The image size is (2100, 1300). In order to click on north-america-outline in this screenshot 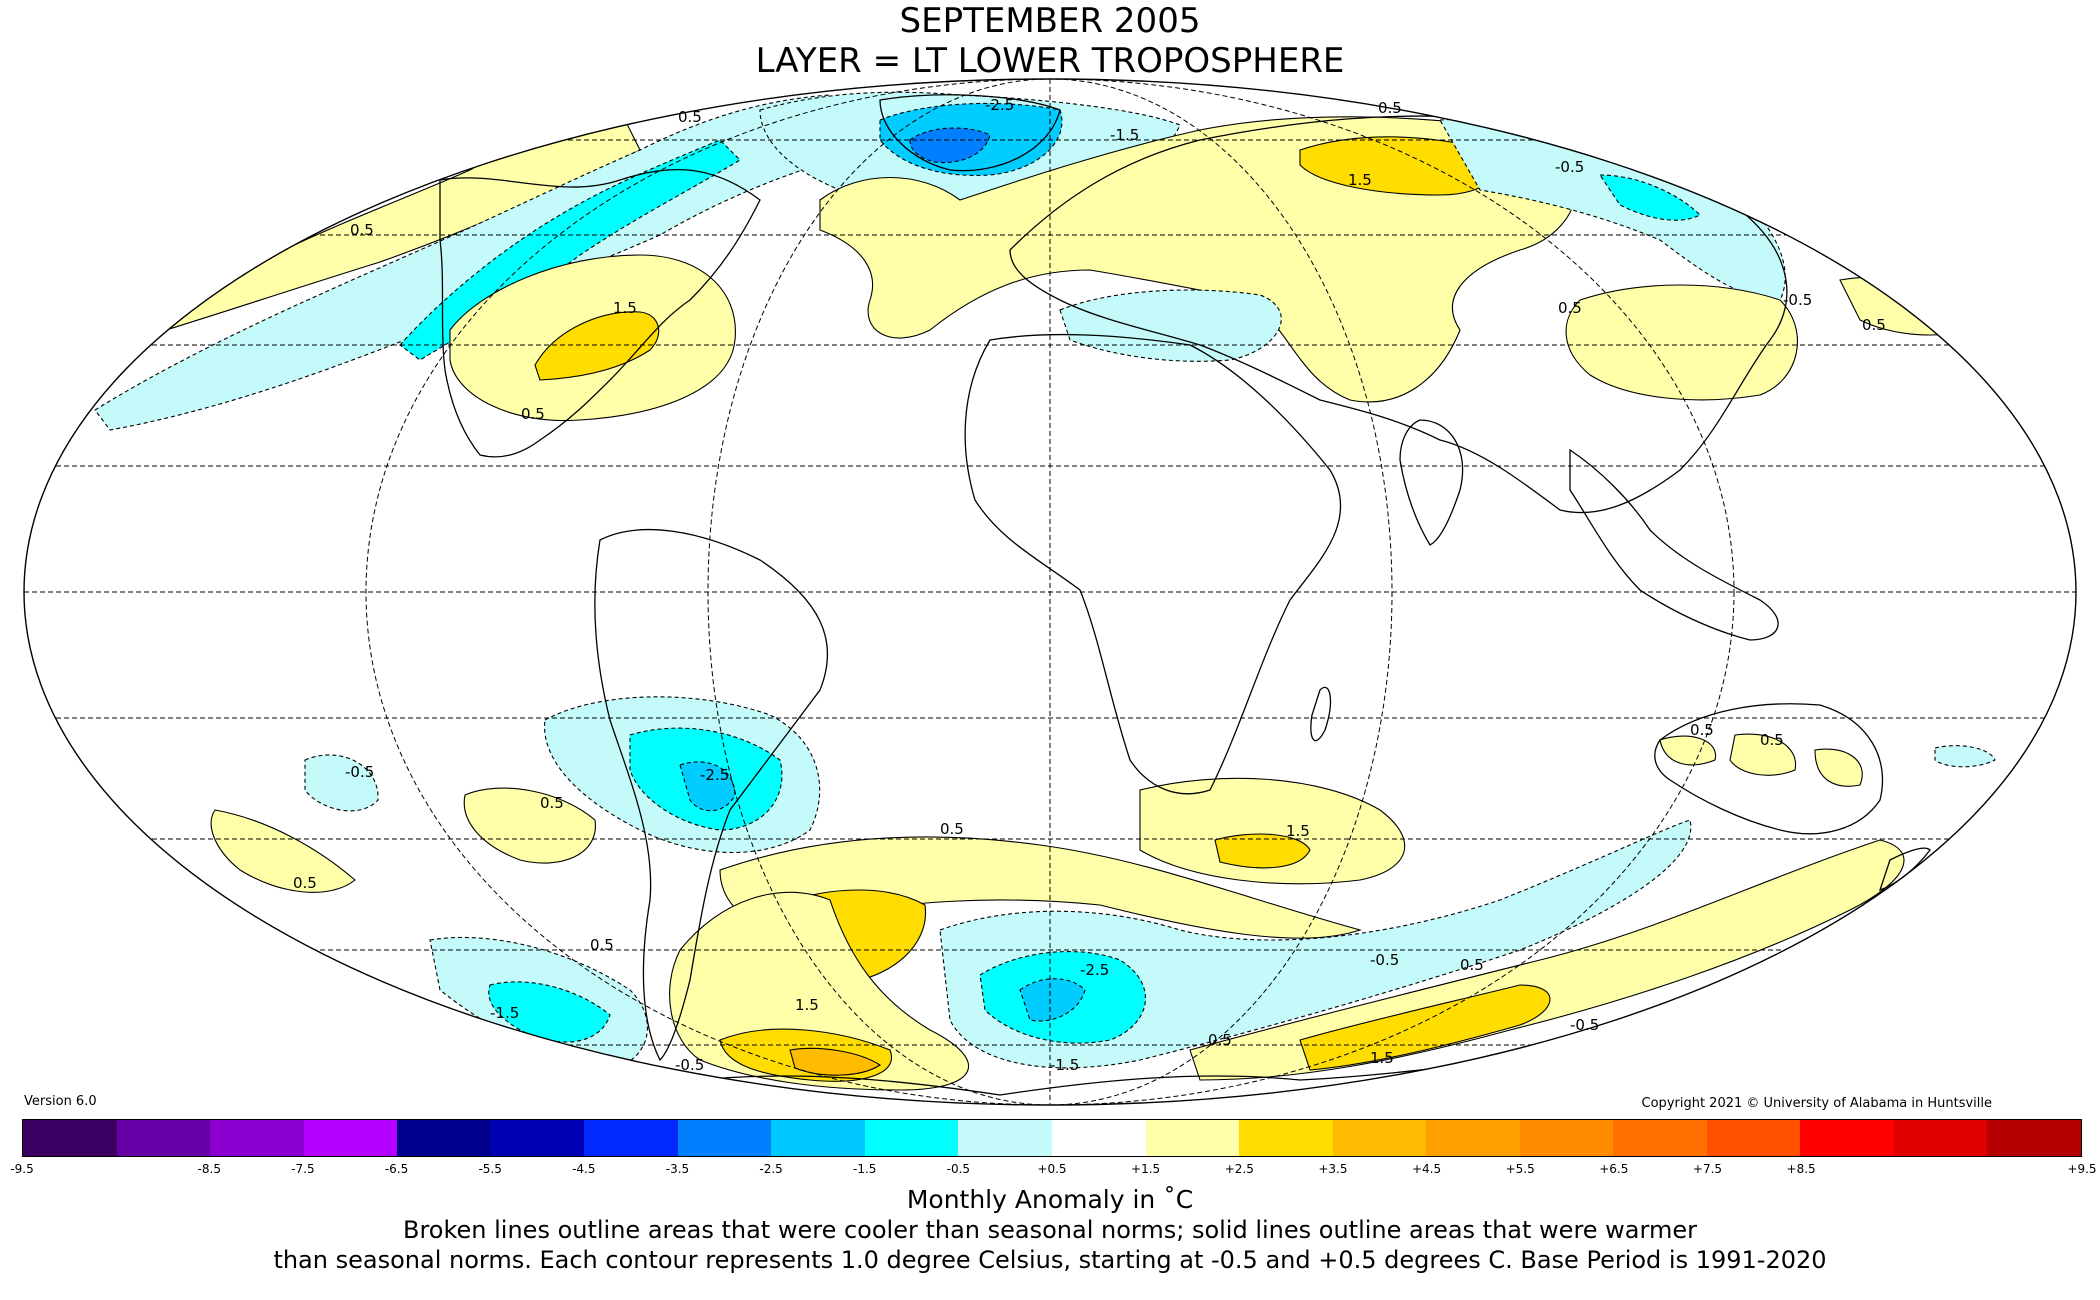, I will do `click(600, 313)`.